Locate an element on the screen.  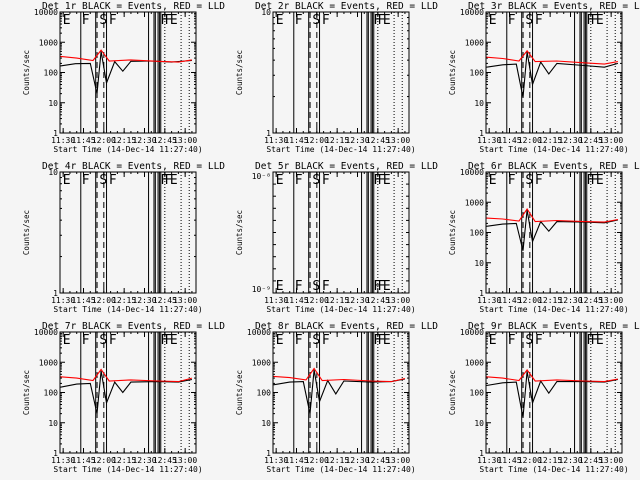
panel-title: Det 3r BLACK = Events, RED = LLD is located at coordinates (554, 6).